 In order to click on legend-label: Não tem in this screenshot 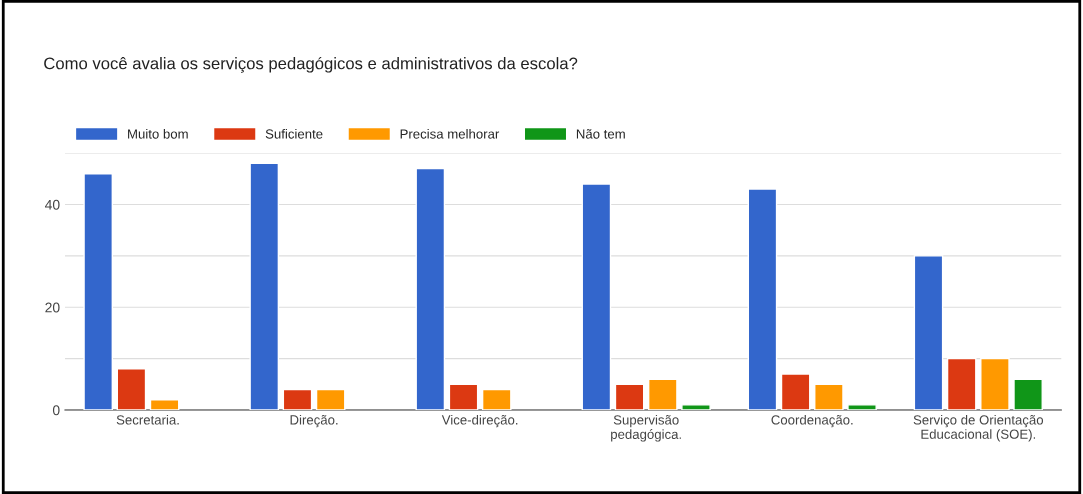, I will do `click(600, 134)`.